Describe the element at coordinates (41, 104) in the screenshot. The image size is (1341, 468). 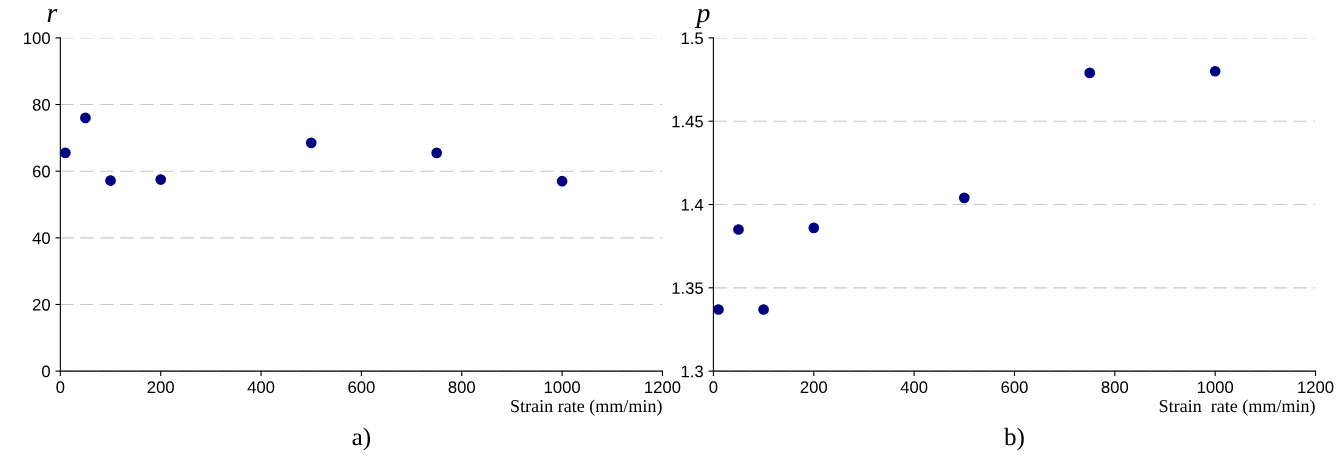
I see `y-tick-label: 80` at that location.